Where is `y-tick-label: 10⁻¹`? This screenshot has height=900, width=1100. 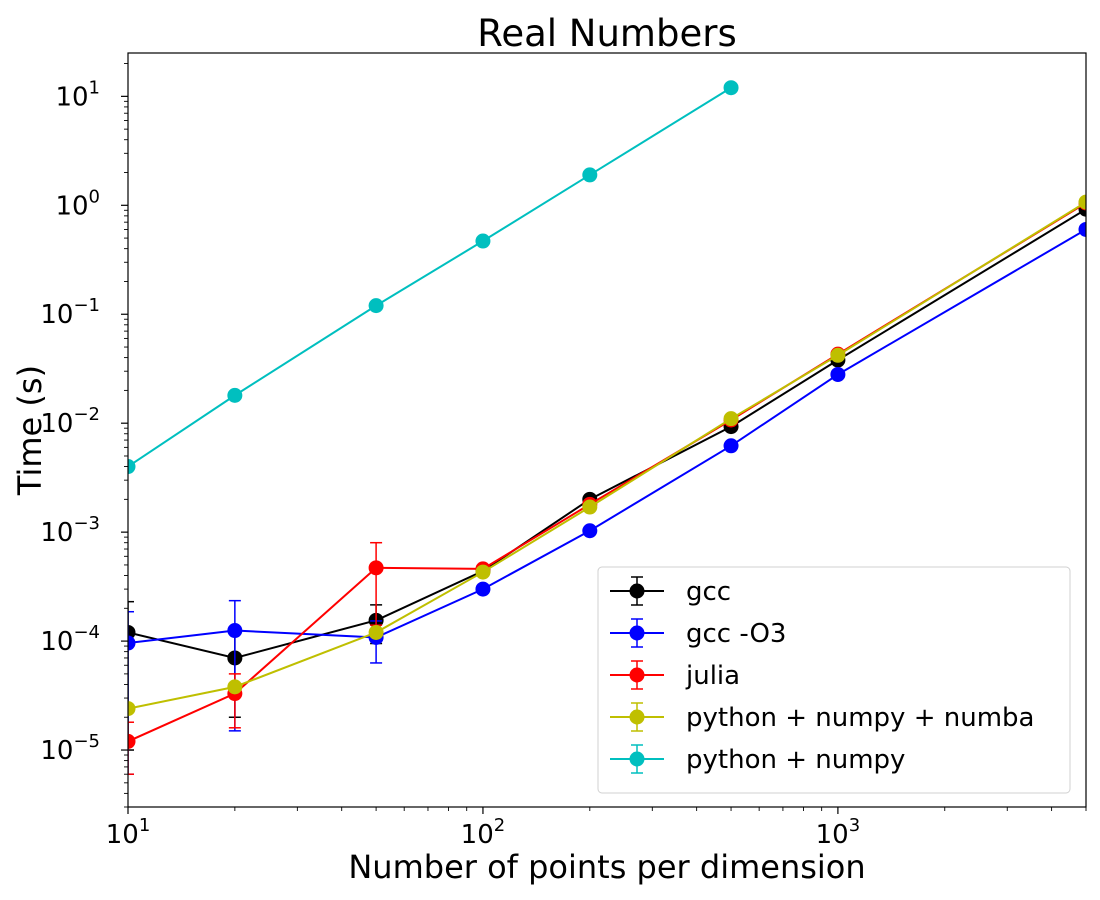
y-tick-label: 10⁻¹ is located at coordinates (70, 312).